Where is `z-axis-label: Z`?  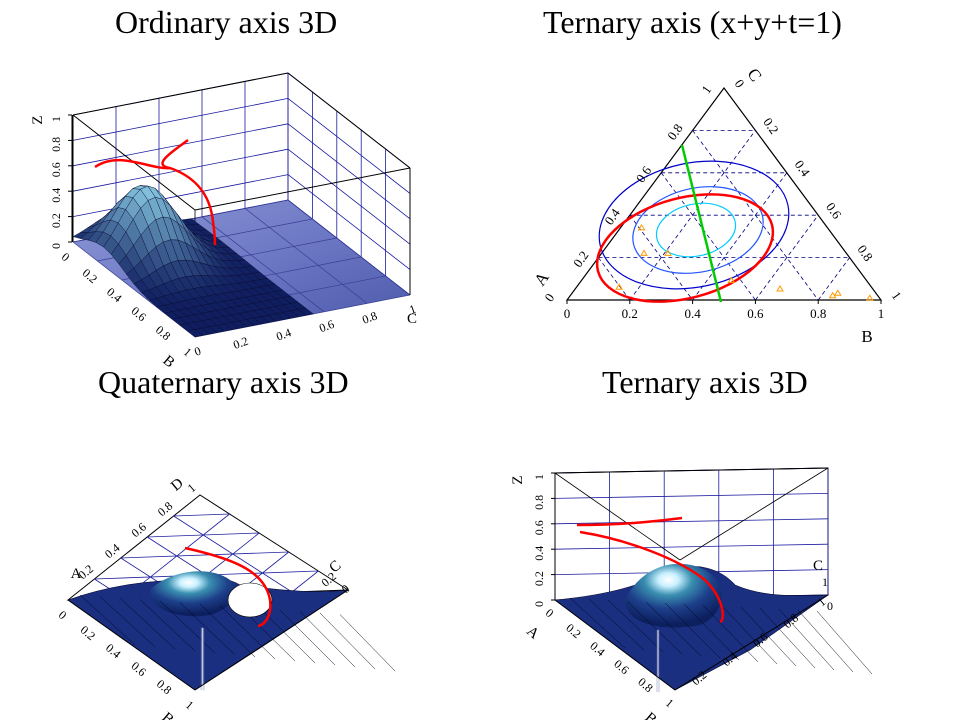 z-axis-label: Z is located at coordinates (518, 479).